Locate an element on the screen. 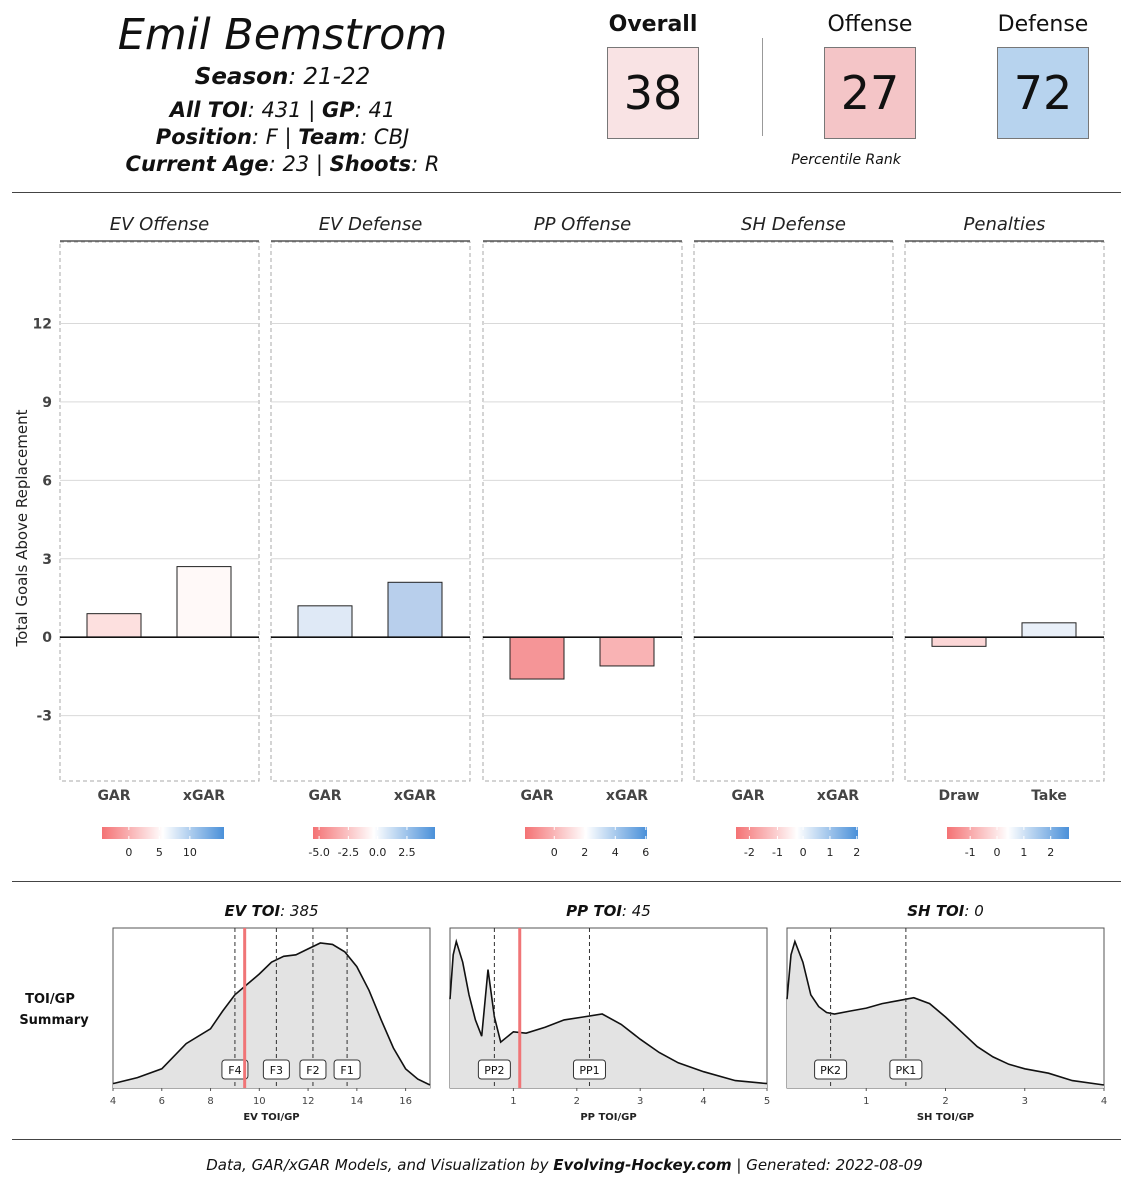 The height and width of the screenshot is (1200, 1129). x-tick-label: 14 is located at coordinates (356, 1101).